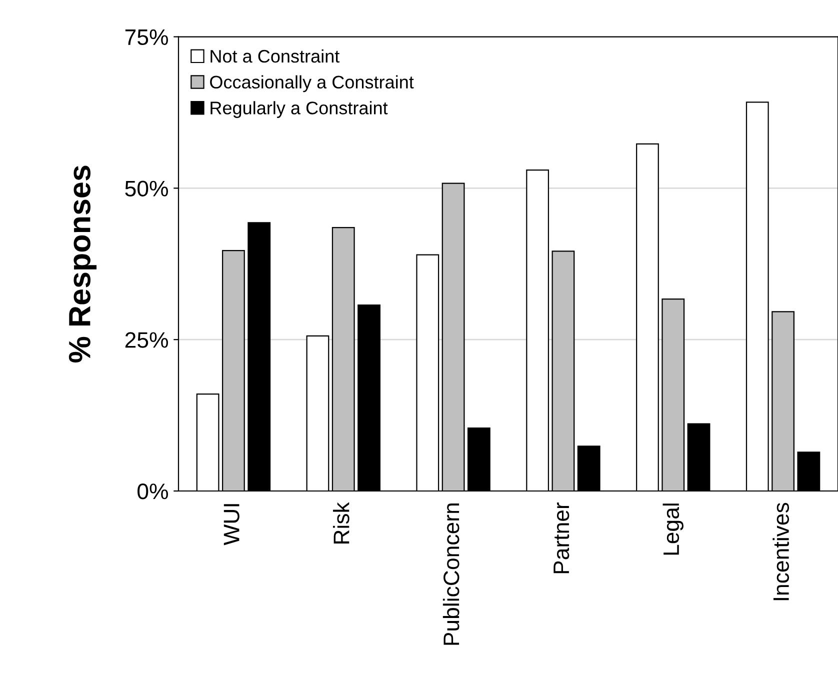 The image size is (838, 681). Describe the element at coordinates (146, 37) in the screenshot. I see `y-tick-label: 75%` at that location.